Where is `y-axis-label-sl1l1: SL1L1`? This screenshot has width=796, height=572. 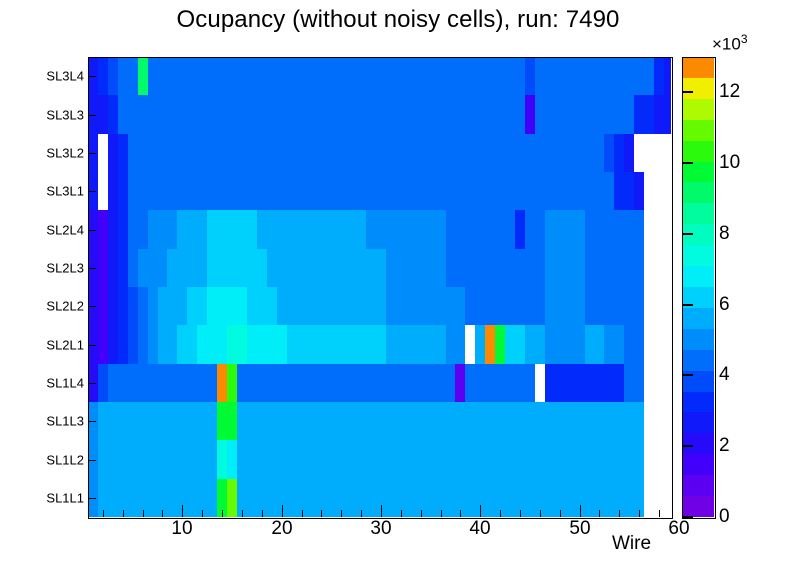
y-axis-label-sl1l1: SL1L1 is located at coordinates (65, 498).